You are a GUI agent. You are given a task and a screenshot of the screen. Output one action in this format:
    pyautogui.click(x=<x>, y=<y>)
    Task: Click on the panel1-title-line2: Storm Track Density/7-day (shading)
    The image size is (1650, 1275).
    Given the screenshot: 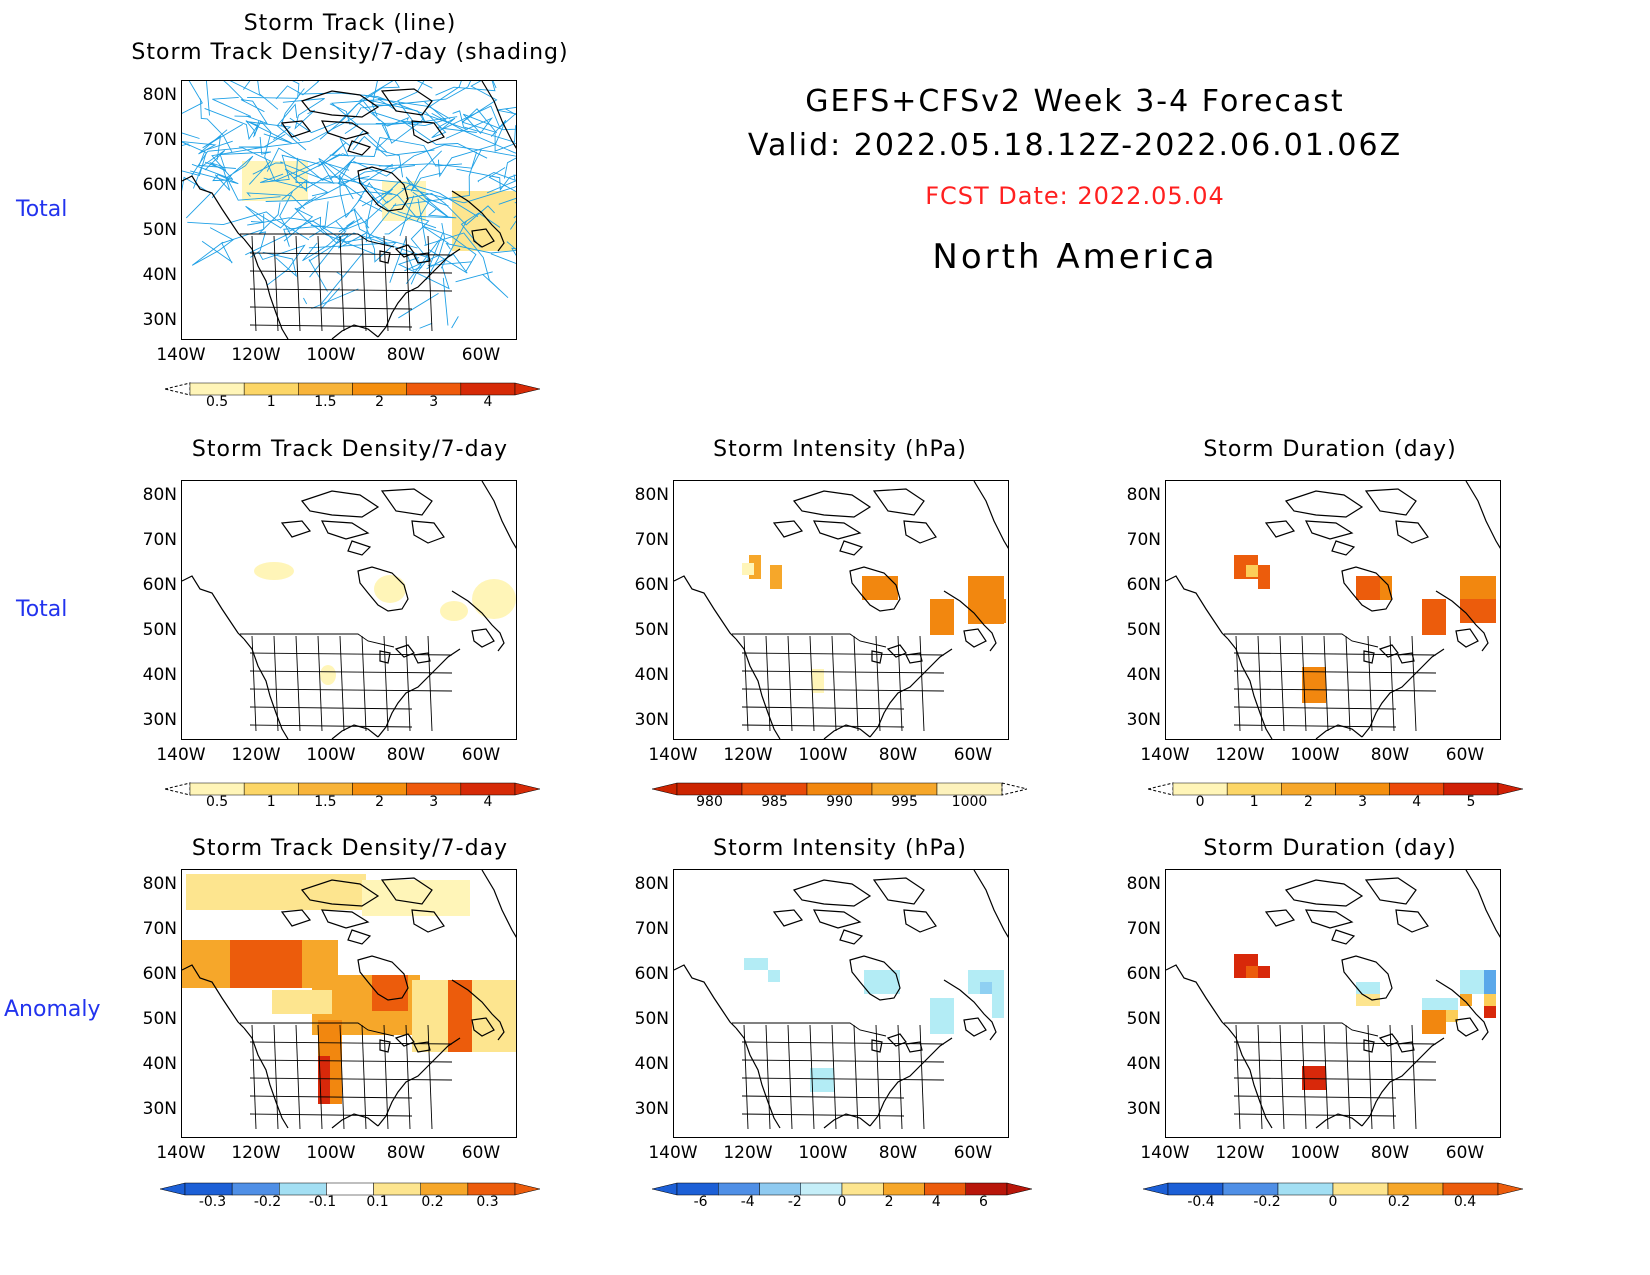 What is the action you would take?
    pyautogui.click(x=350, y=52)
    